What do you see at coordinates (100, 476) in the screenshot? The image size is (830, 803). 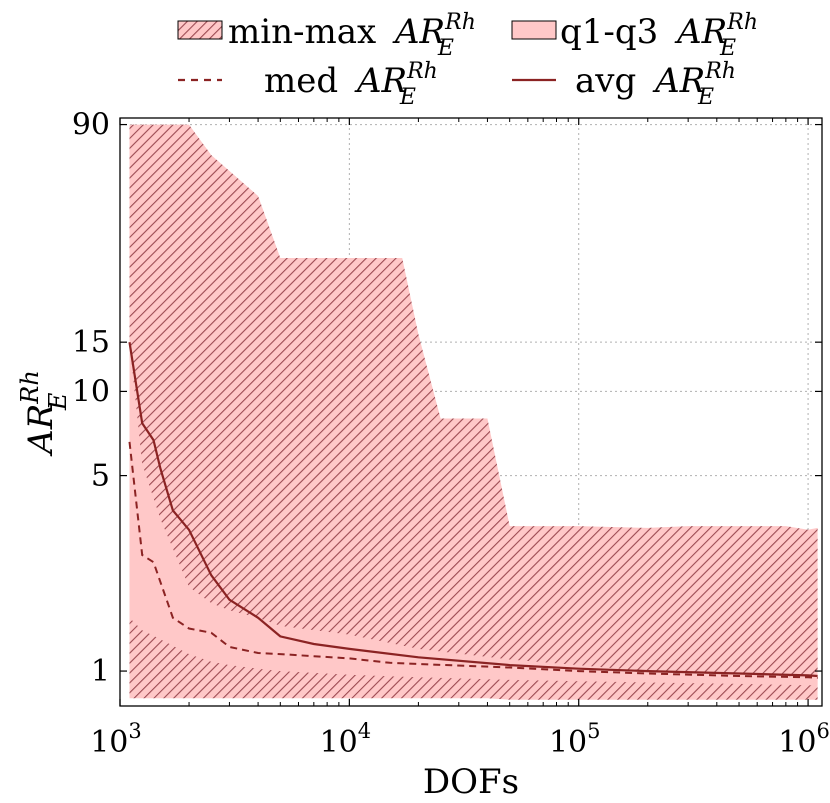 I see `y-tick-label: 5` at bounding box center [100, 476].